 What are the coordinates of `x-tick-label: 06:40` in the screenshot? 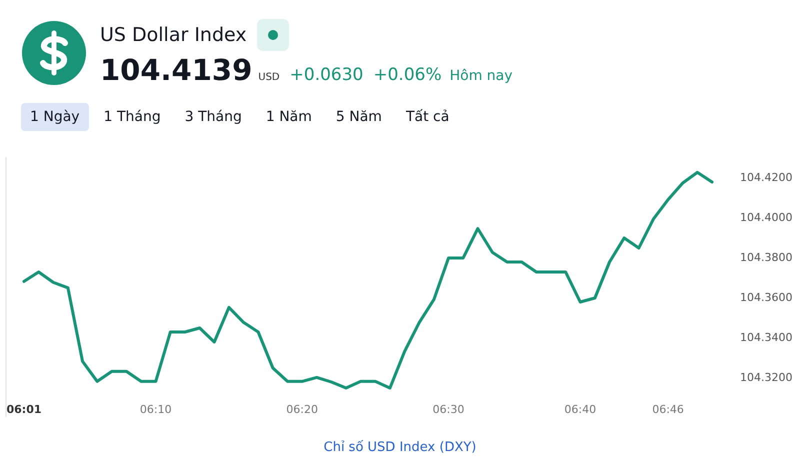 It's located at (580, 409).